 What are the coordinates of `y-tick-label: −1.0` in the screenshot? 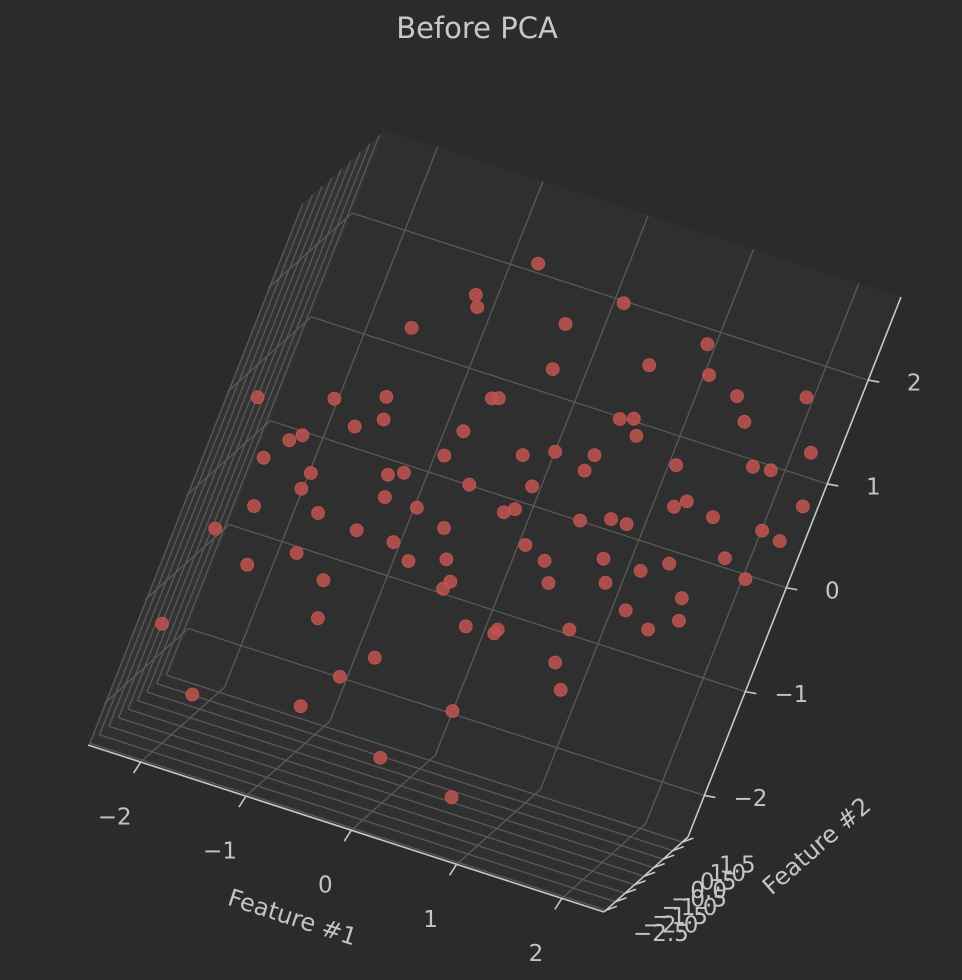 It's located at (690, 908).